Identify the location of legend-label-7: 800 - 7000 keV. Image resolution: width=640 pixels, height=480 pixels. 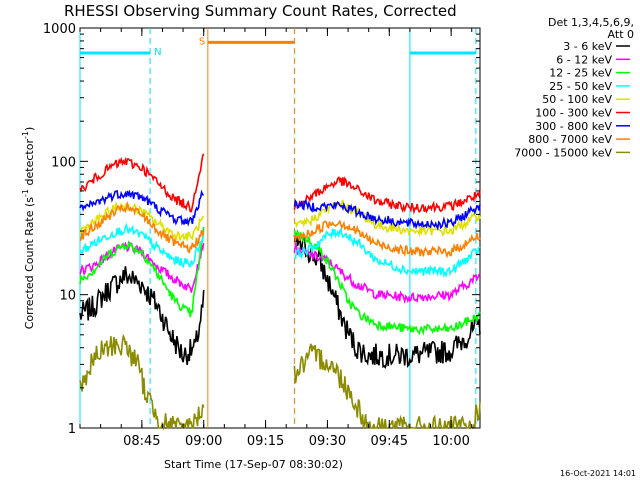
(570, 139).